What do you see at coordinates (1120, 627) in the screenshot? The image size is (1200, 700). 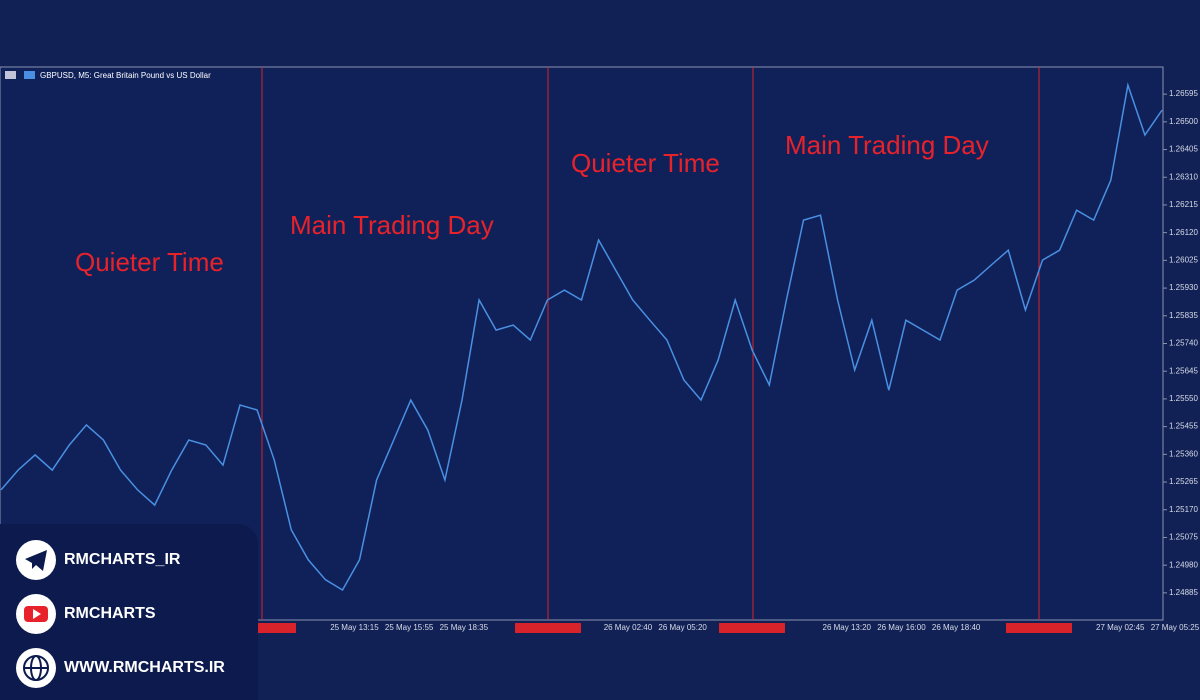 I see `x-tick-label: 27 May 02:45` at bounding box center [1120, 627].